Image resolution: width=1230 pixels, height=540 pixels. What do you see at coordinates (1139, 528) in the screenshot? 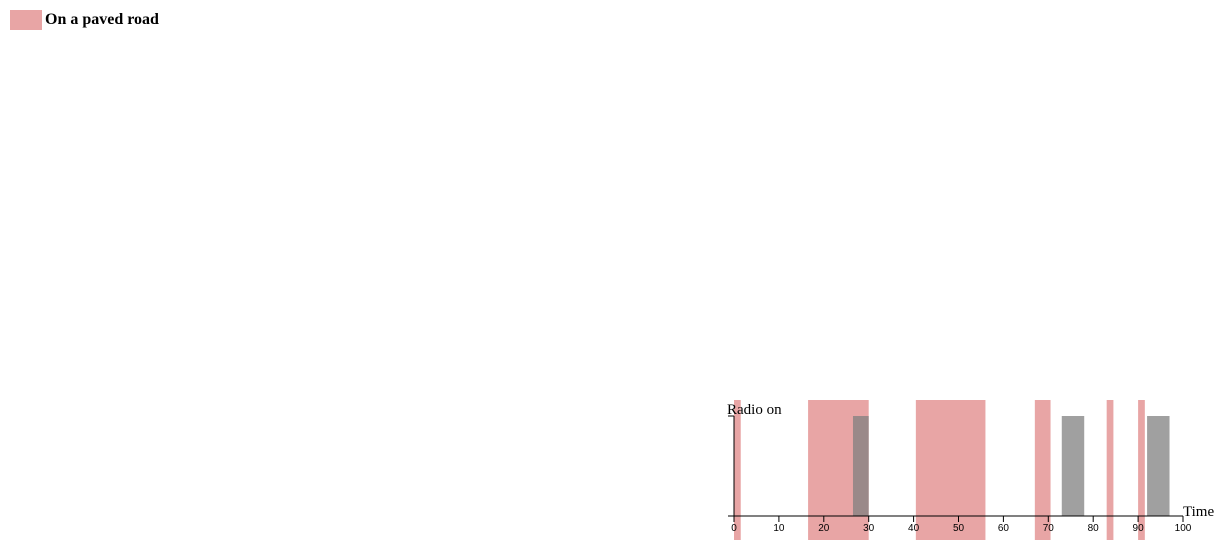
I see `x-tick-label: 90` at bounding box center [1139, 528].